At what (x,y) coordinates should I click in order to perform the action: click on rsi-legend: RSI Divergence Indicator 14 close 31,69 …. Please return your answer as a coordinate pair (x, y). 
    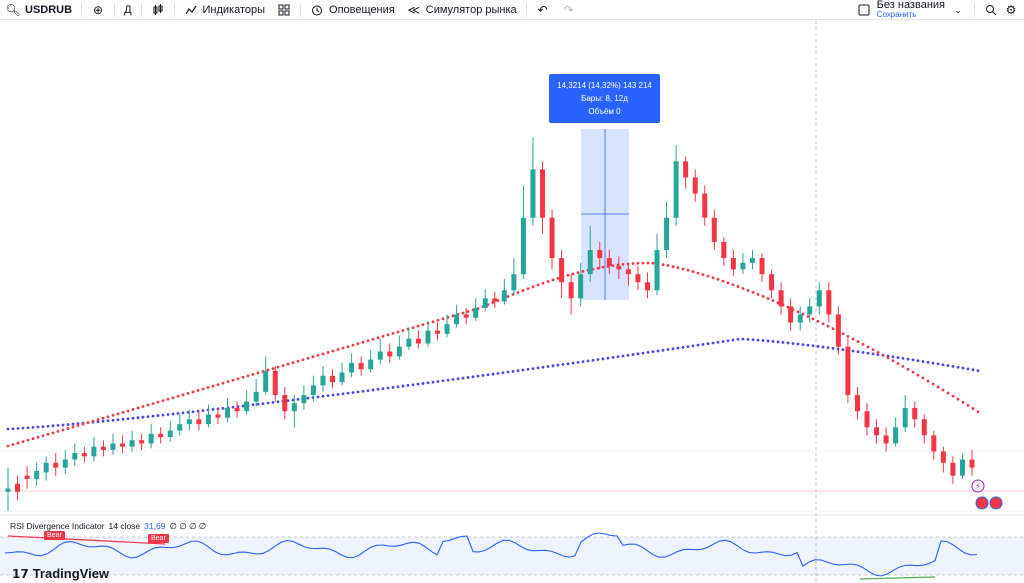
    Looking at the image, I should click on (108, 526).